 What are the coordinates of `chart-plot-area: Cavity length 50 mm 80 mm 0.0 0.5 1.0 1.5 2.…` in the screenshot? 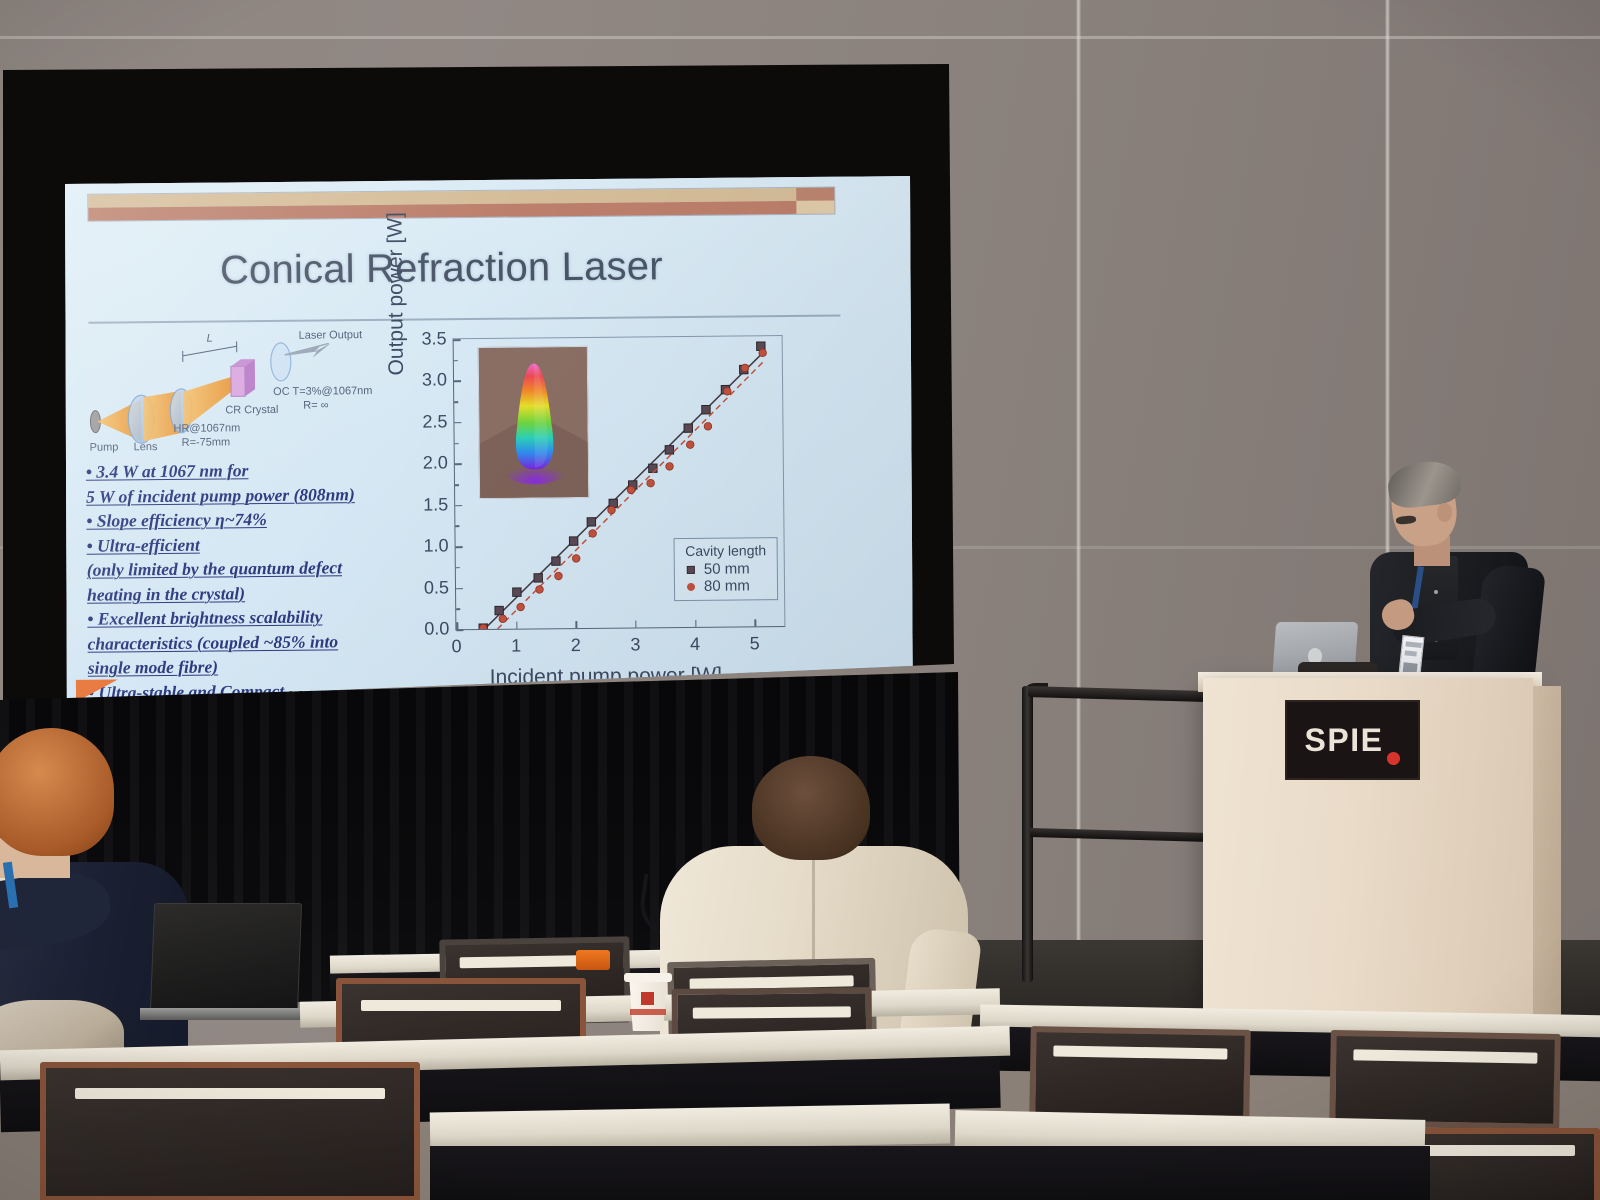 It's located at (603, 492).